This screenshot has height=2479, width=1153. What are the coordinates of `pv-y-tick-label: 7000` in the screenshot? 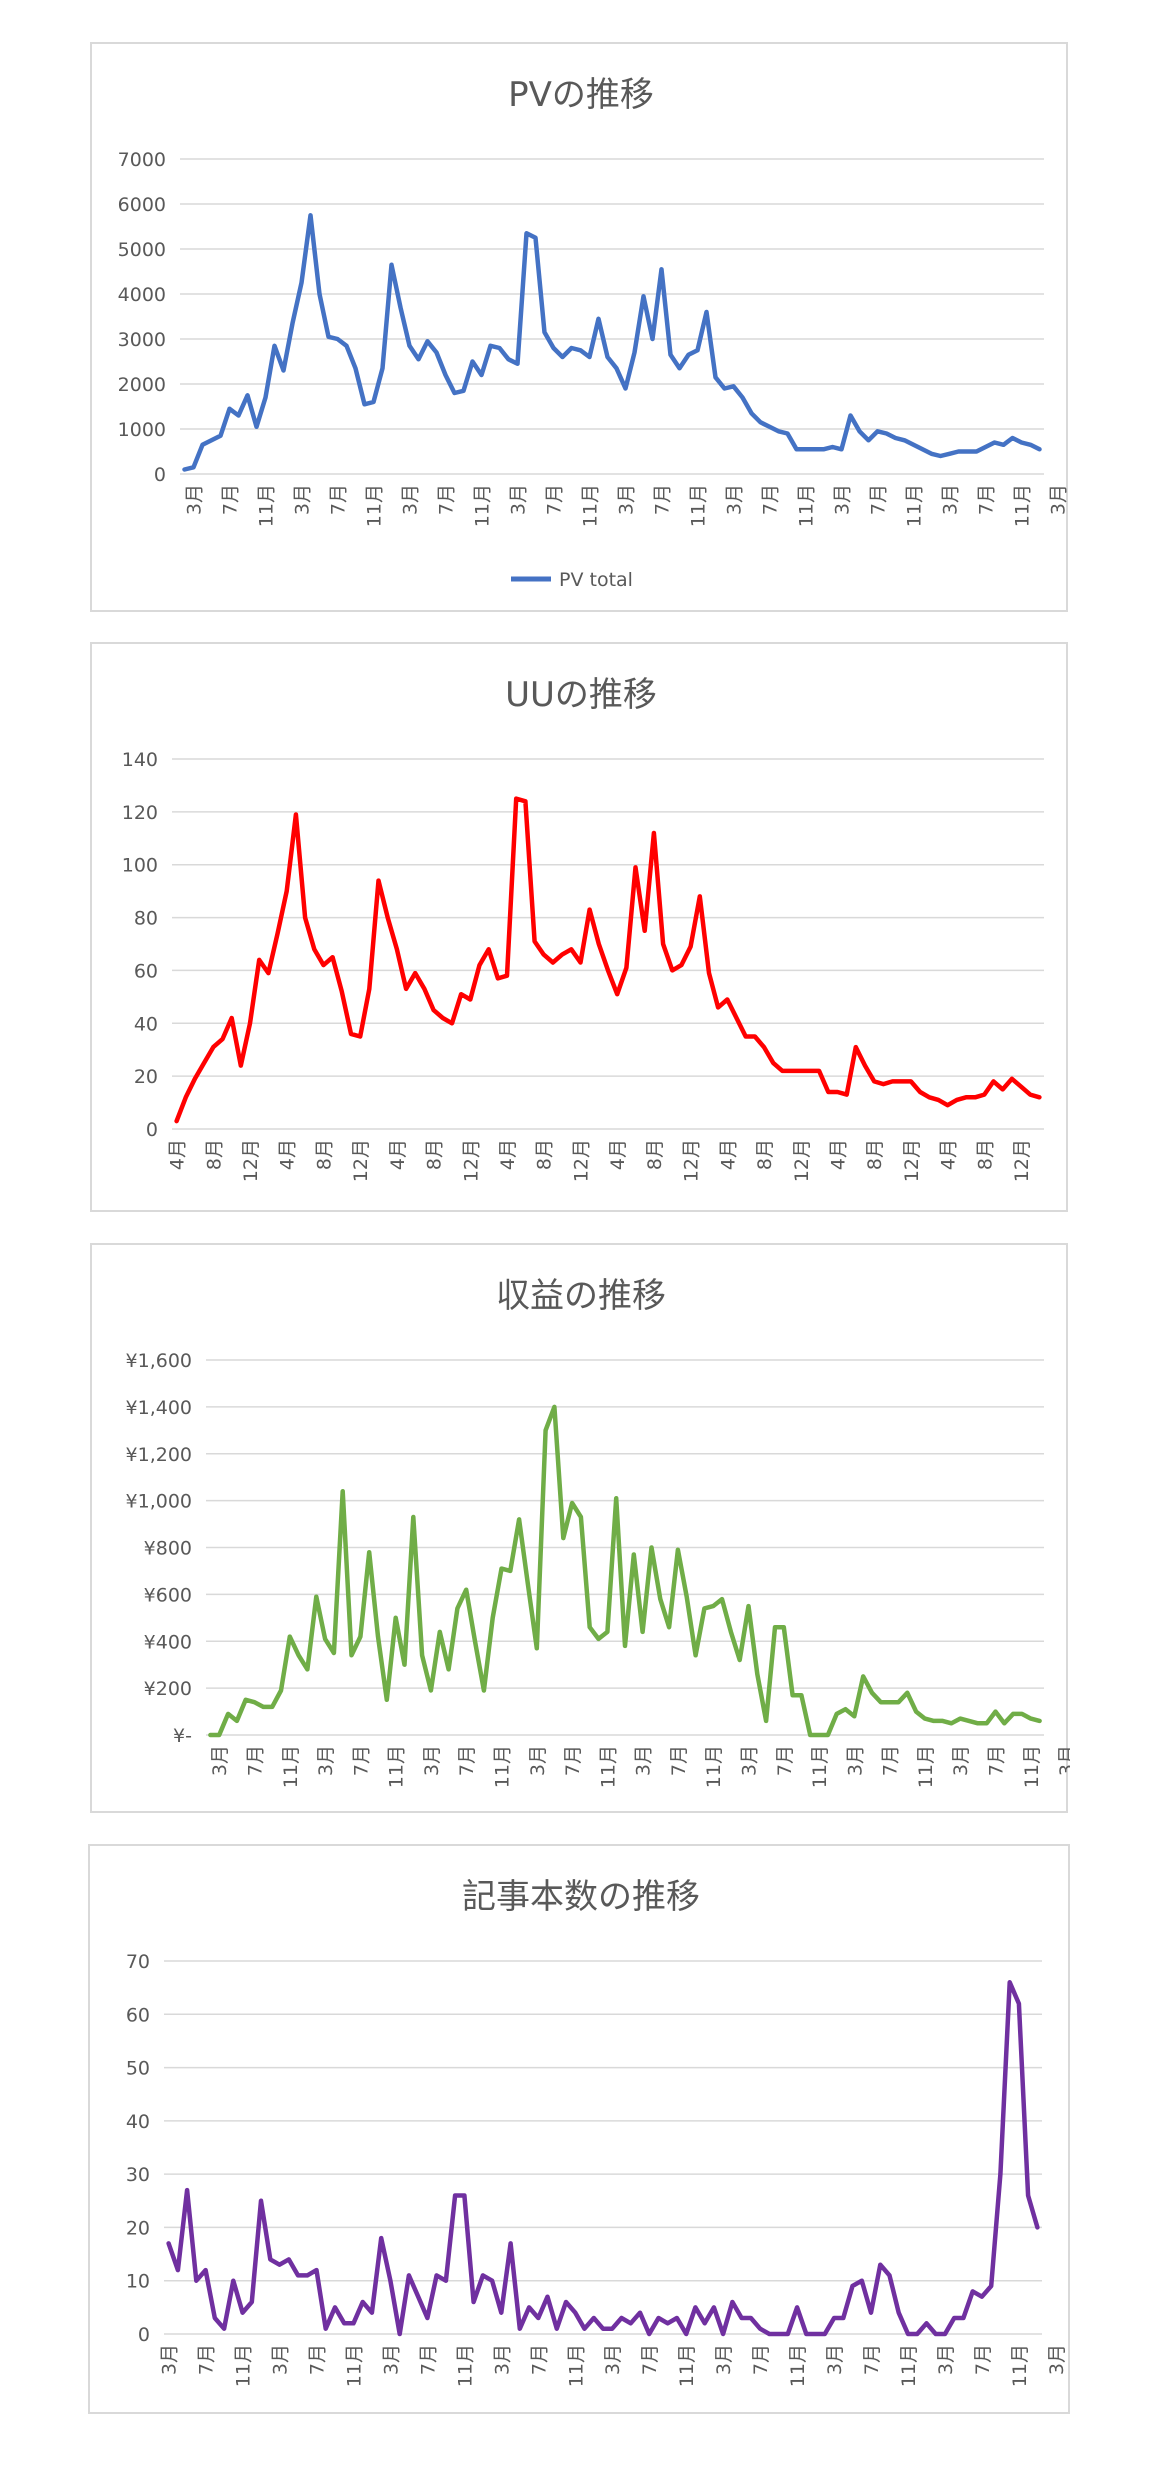 It's located at (142, 160).